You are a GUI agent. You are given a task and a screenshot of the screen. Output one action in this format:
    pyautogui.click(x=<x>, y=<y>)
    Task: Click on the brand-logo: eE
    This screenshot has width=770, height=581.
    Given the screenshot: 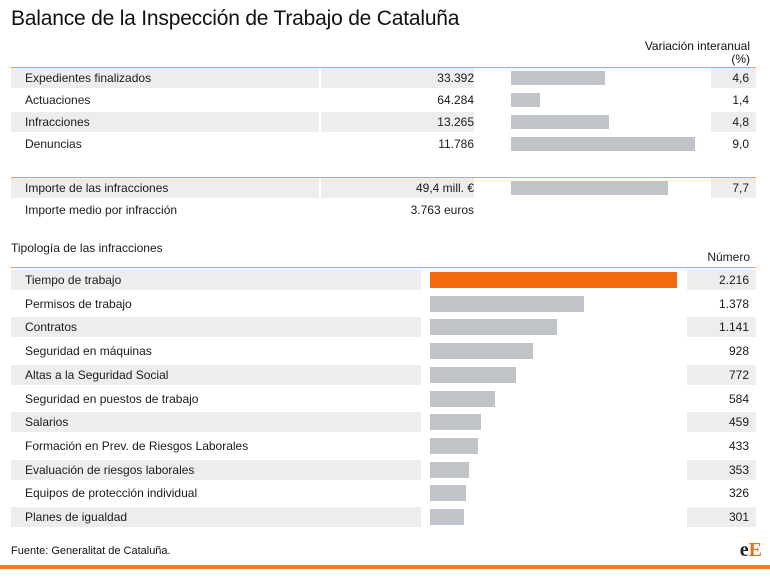 What is the action you would take?
    pyautogui.click(x=750, y=550)
    